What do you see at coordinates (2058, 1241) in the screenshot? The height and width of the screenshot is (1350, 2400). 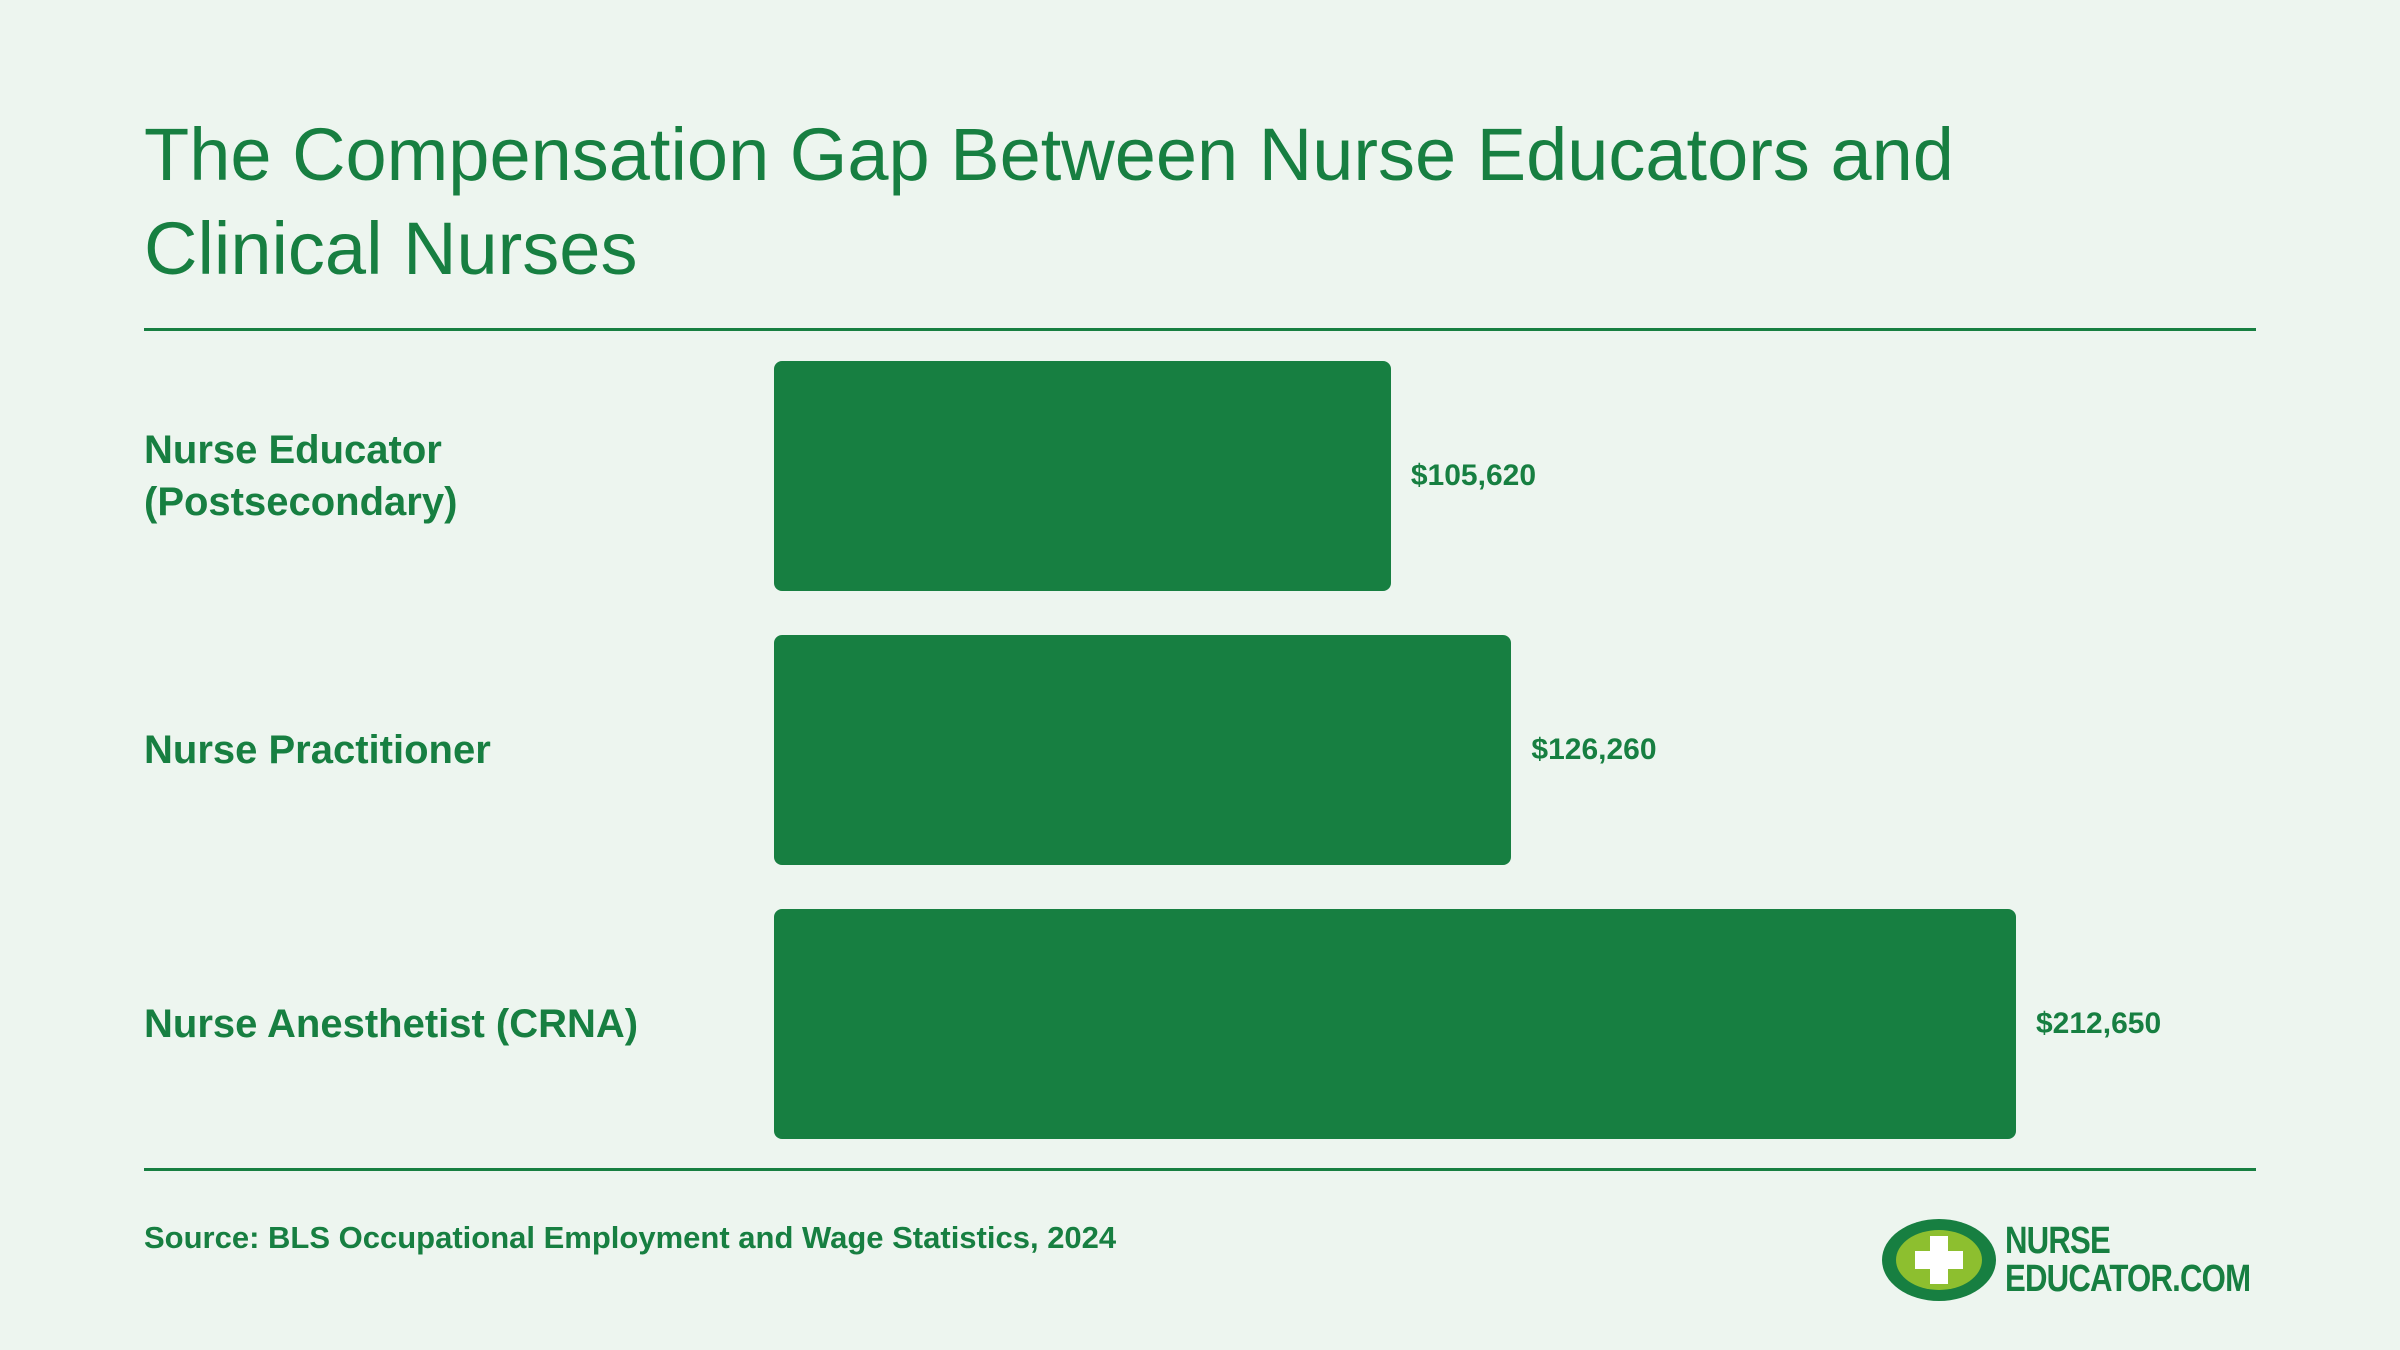 I see `logo-line: NURSE` at bounding box center [2058, 1241].